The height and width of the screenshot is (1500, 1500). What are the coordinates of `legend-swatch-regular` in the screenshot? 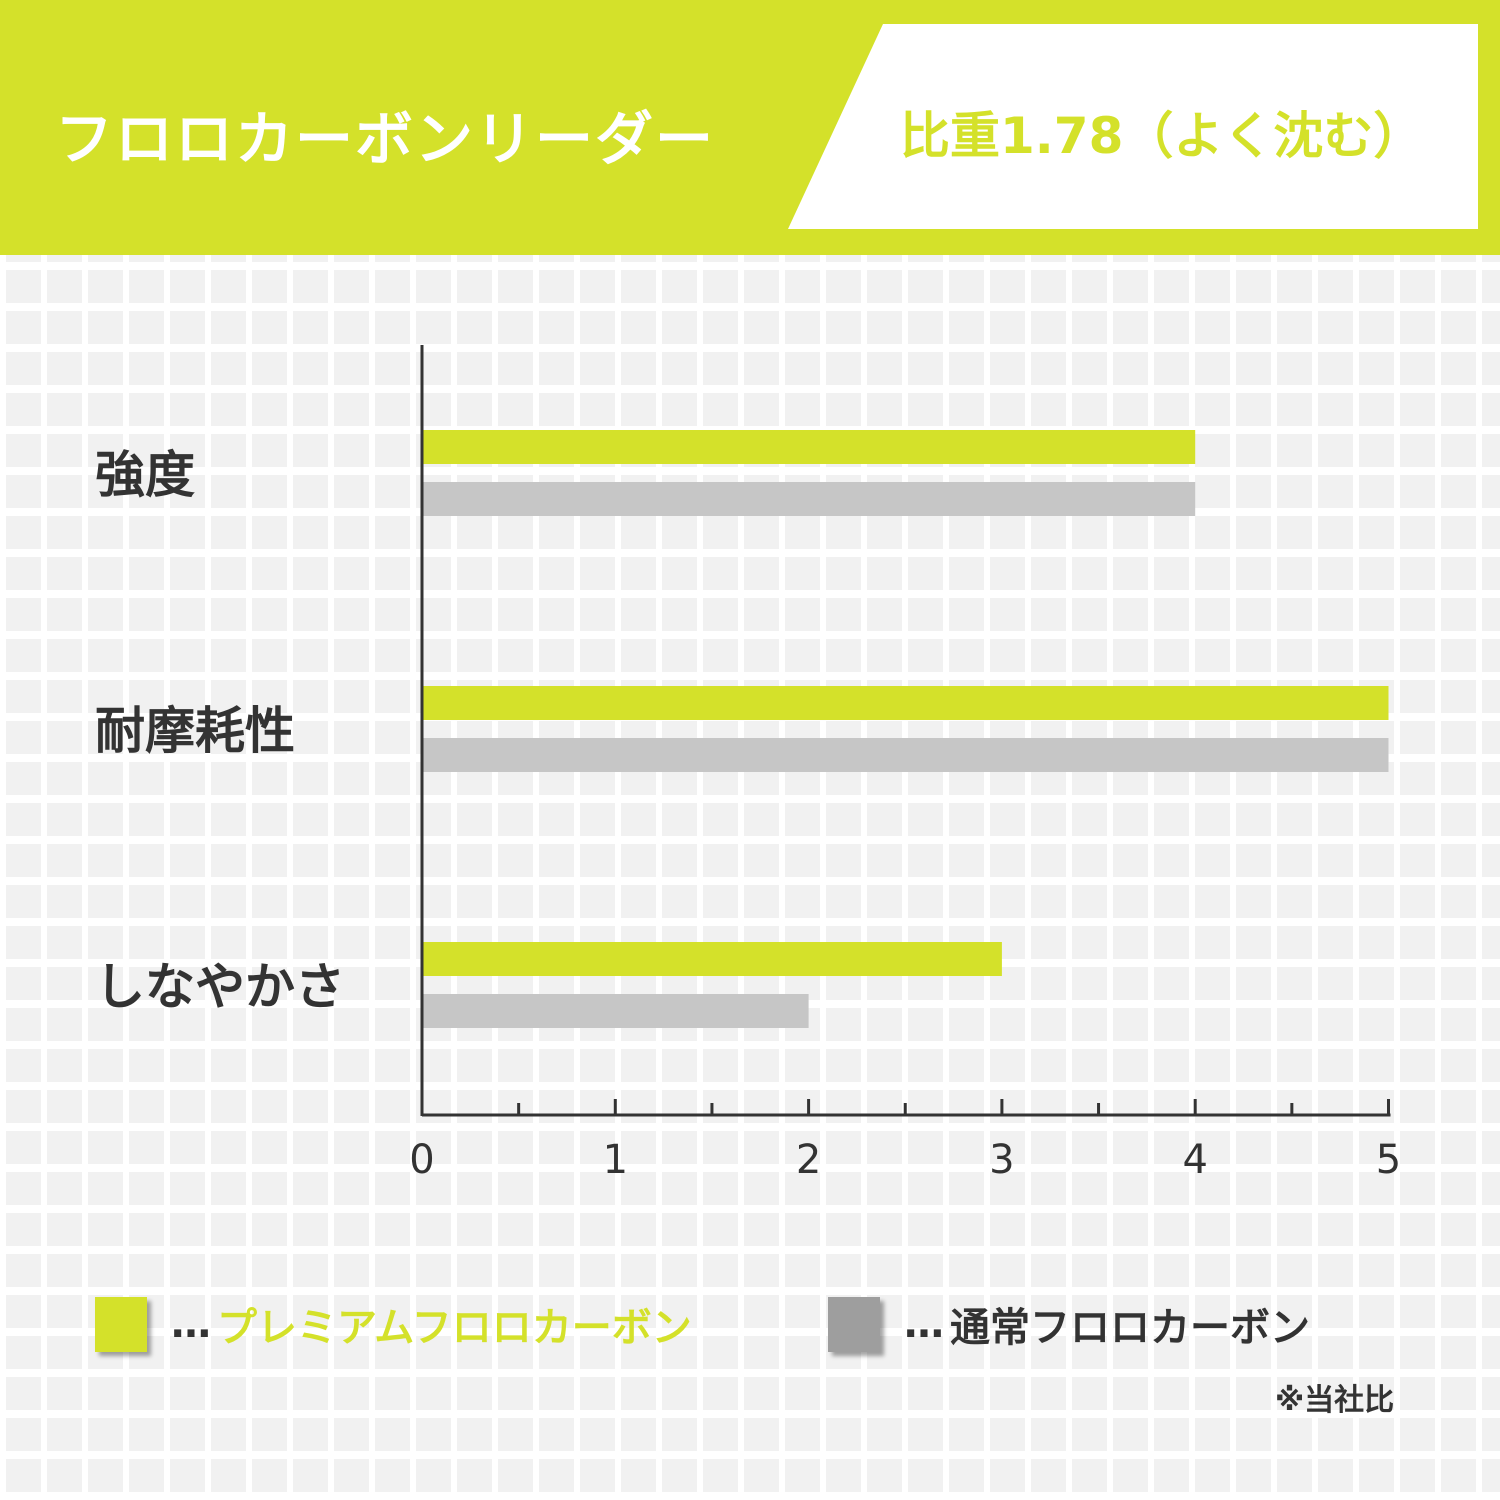 It's located at (854, 1324).